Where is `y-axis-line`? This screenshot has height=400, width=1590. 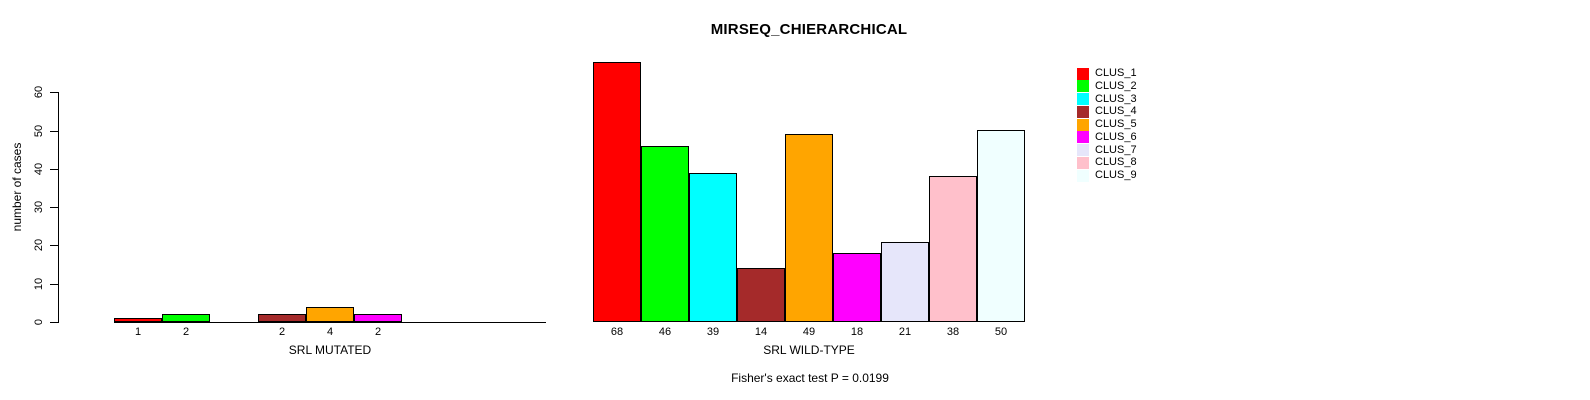
y-axis-line is located at coordinates (58, 207).